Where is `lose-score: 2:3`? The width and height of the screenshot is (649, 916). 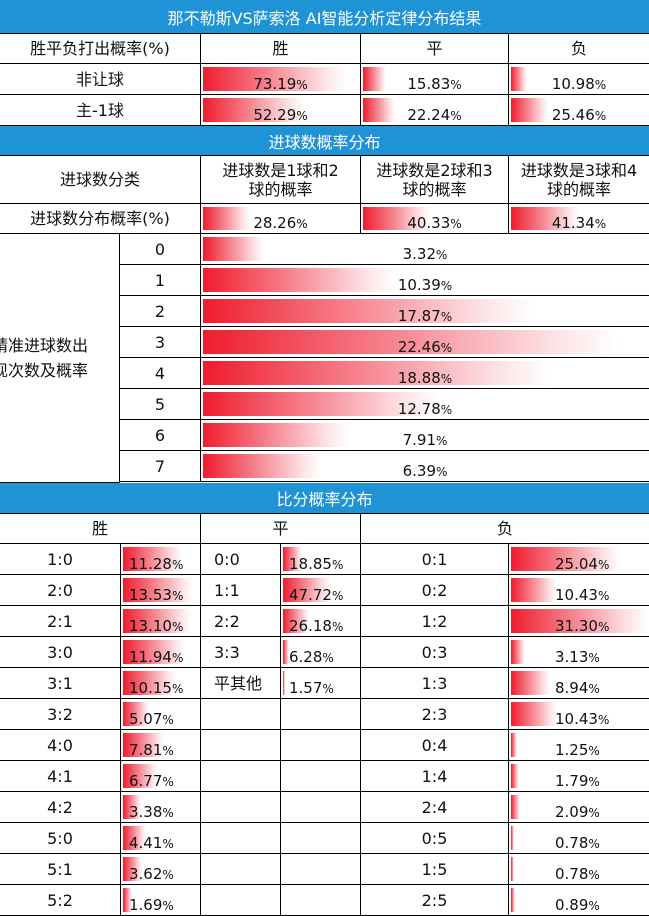
lose-score: 2:3 is located at coordinates (434, 714).